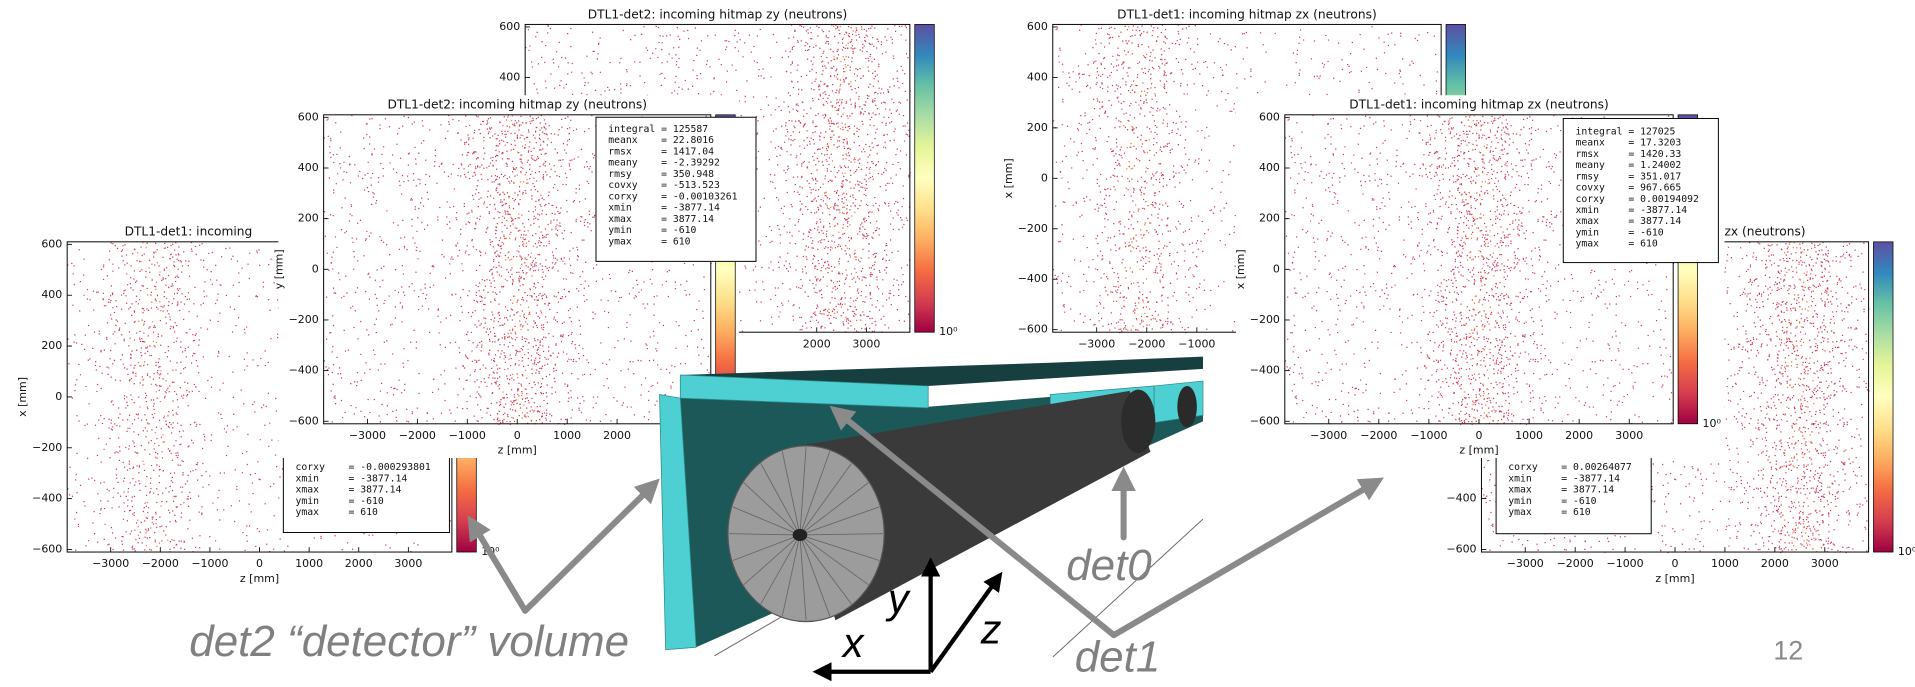  I want to click on cap-hub, so click(800, 535).